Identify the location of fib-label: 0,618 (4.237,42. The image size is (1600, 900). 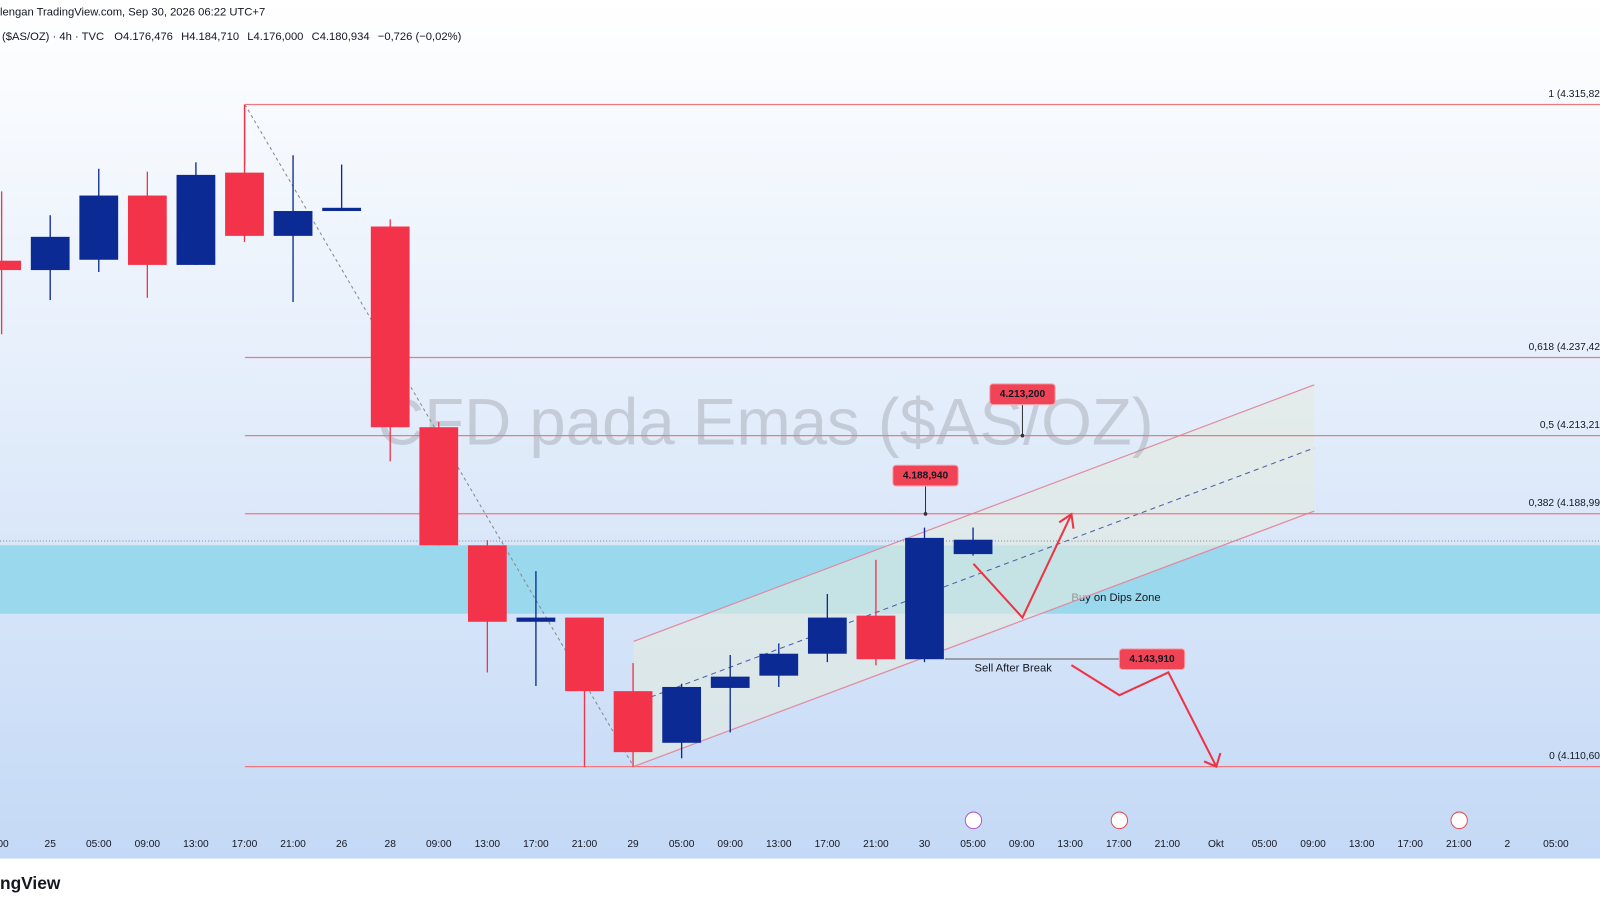
(1564, 347).